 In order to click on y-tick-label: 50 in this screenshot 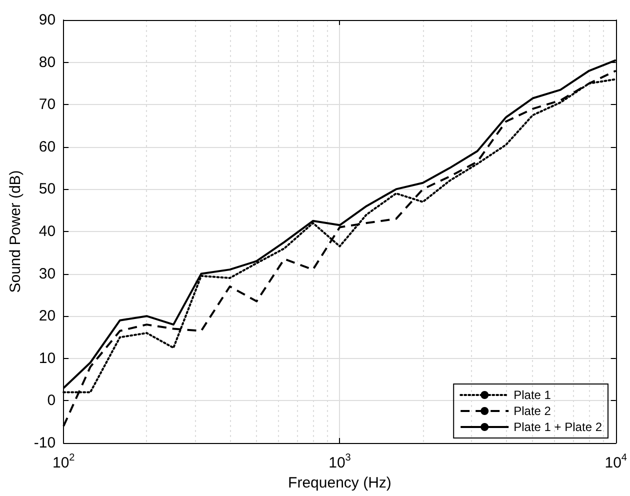, I will do `click(47, 189)`.